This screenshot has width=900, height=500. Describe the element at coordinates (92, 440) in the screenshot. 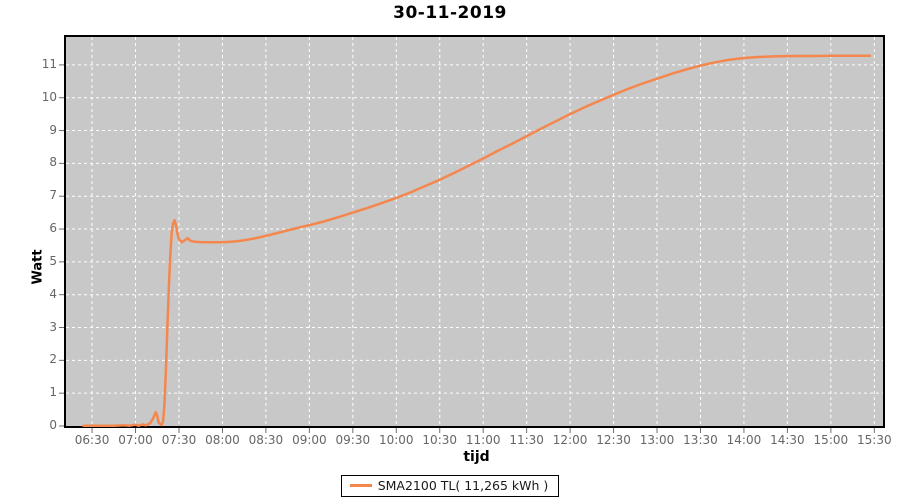

I see `x-tick-label: 06:30` at that location.